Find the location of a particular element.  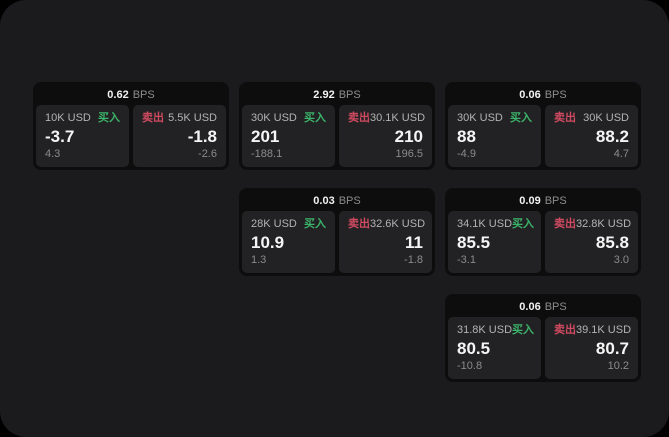

spread-value: 0.03 is located at coordinates (324, 201).